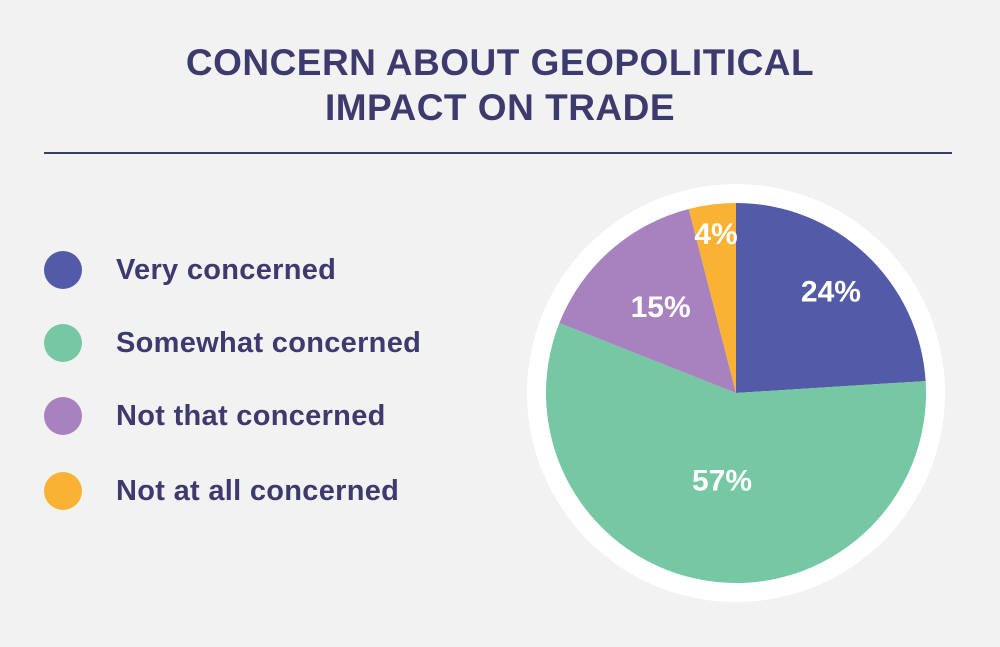 The image size is (1000, 647). Describe the element at coordinates (661, 307) in the screenshot. I see `pie-label-not-that-concerned: 15%` at that location.